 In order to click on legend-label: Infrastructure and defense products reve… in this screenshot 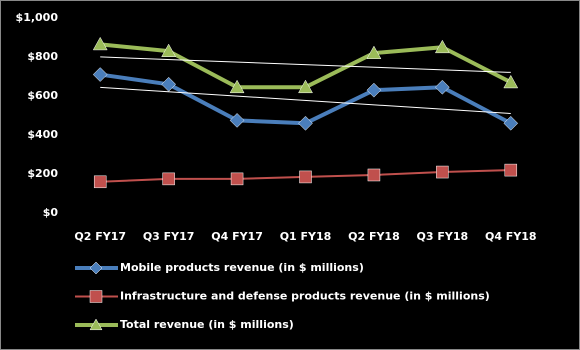, I will do `click(305, 296)`.